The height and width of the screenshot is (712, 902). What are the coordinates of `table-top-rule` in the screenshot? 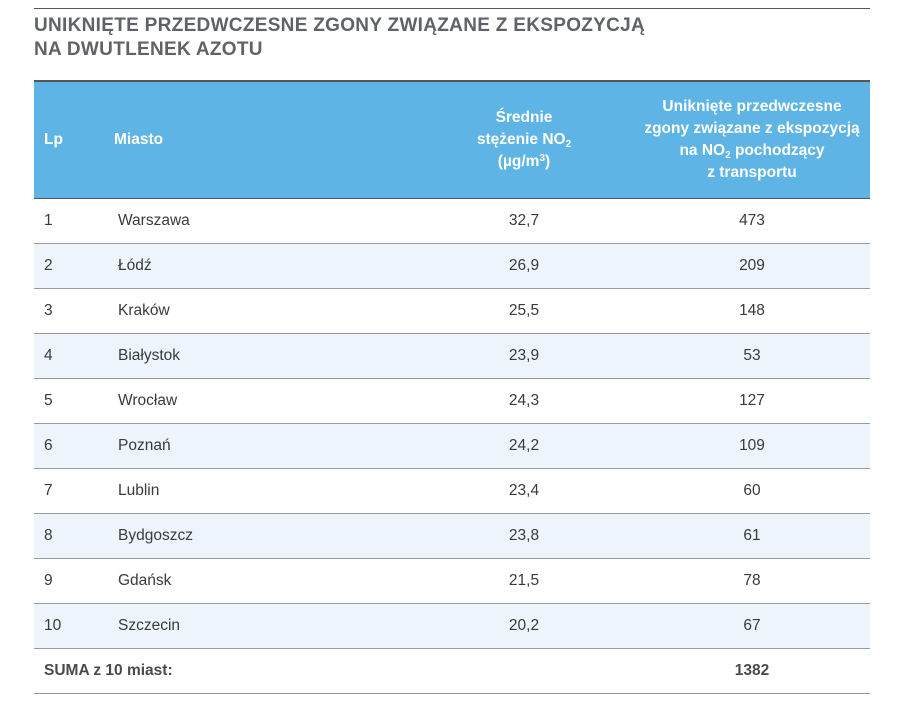 It's located at (452, 81).